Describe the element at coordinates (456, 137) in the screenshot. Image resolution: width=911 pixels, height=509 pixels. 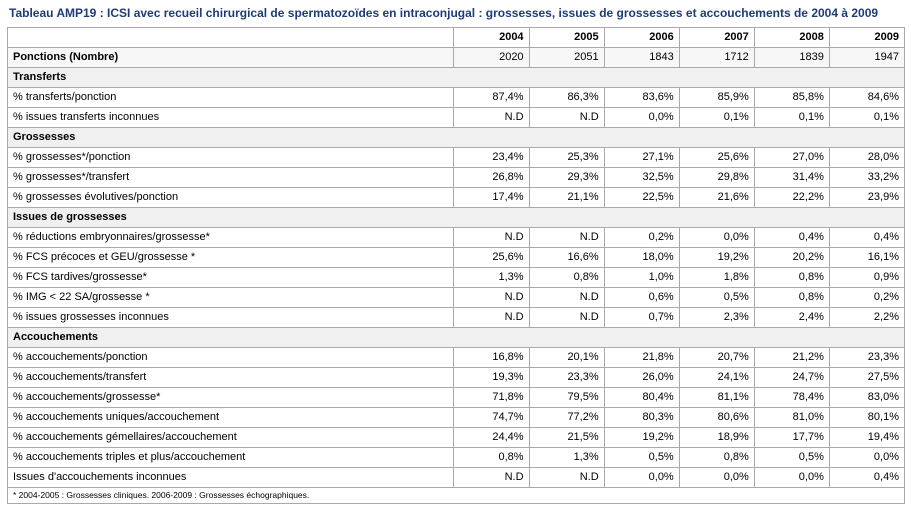
I see `section-title: Grossesses` at that location.